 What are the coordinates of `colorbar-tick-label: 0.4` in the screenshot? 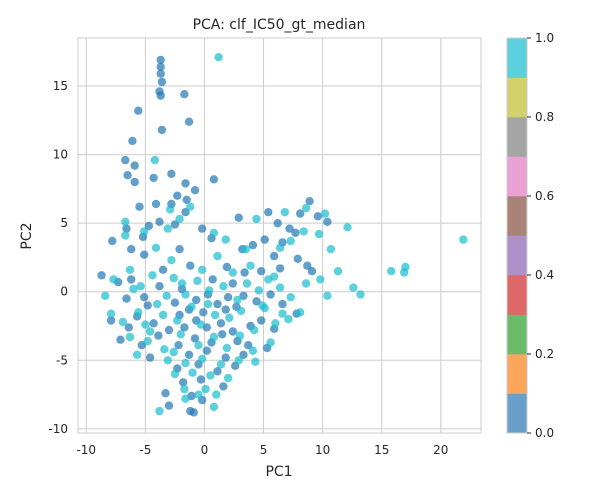 It's located at (544, 275).